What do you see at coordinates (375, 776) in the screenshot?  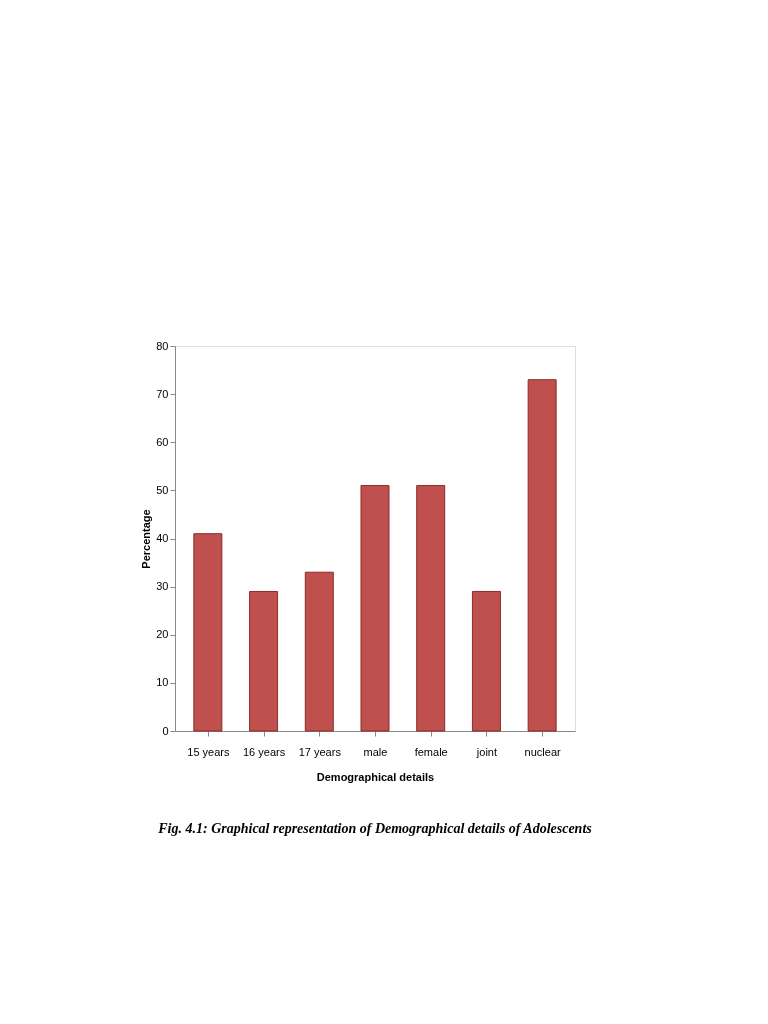 I see `x-axis-title: Demographical details` at bounding box center [375, 776].